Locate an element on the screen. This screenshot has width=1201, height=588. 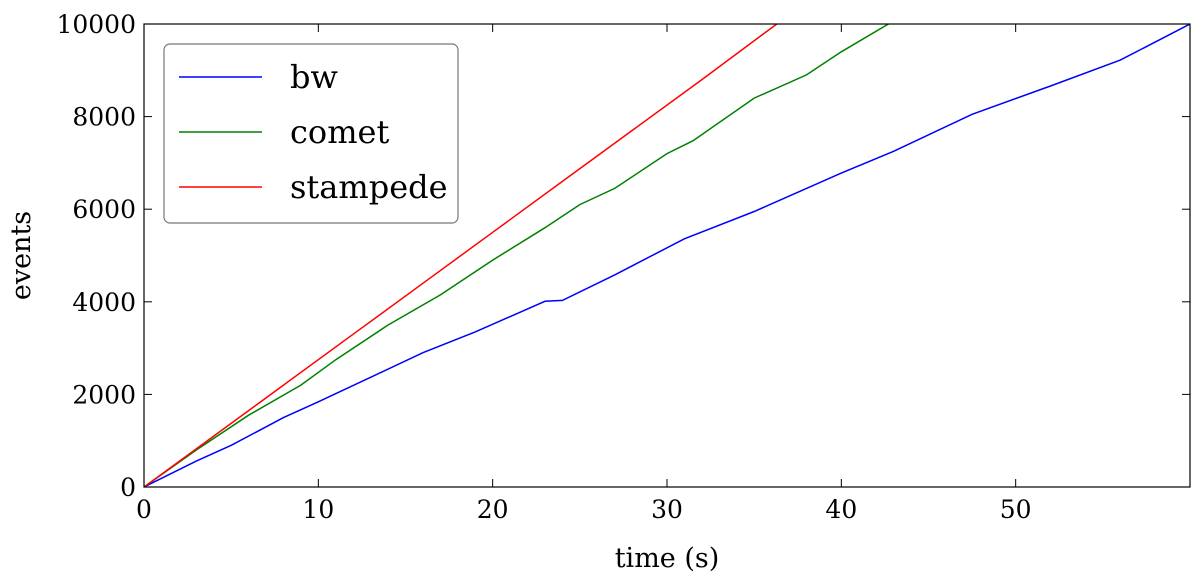
y-tick-label: 0 is located at coordinates (128, 487).